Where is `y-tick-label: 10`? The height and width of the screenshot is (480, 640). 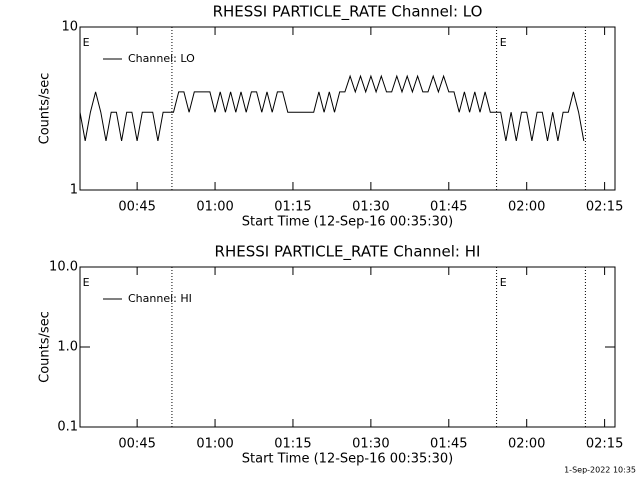
y-tick-label: 10 is located at coordinates (69, 27).